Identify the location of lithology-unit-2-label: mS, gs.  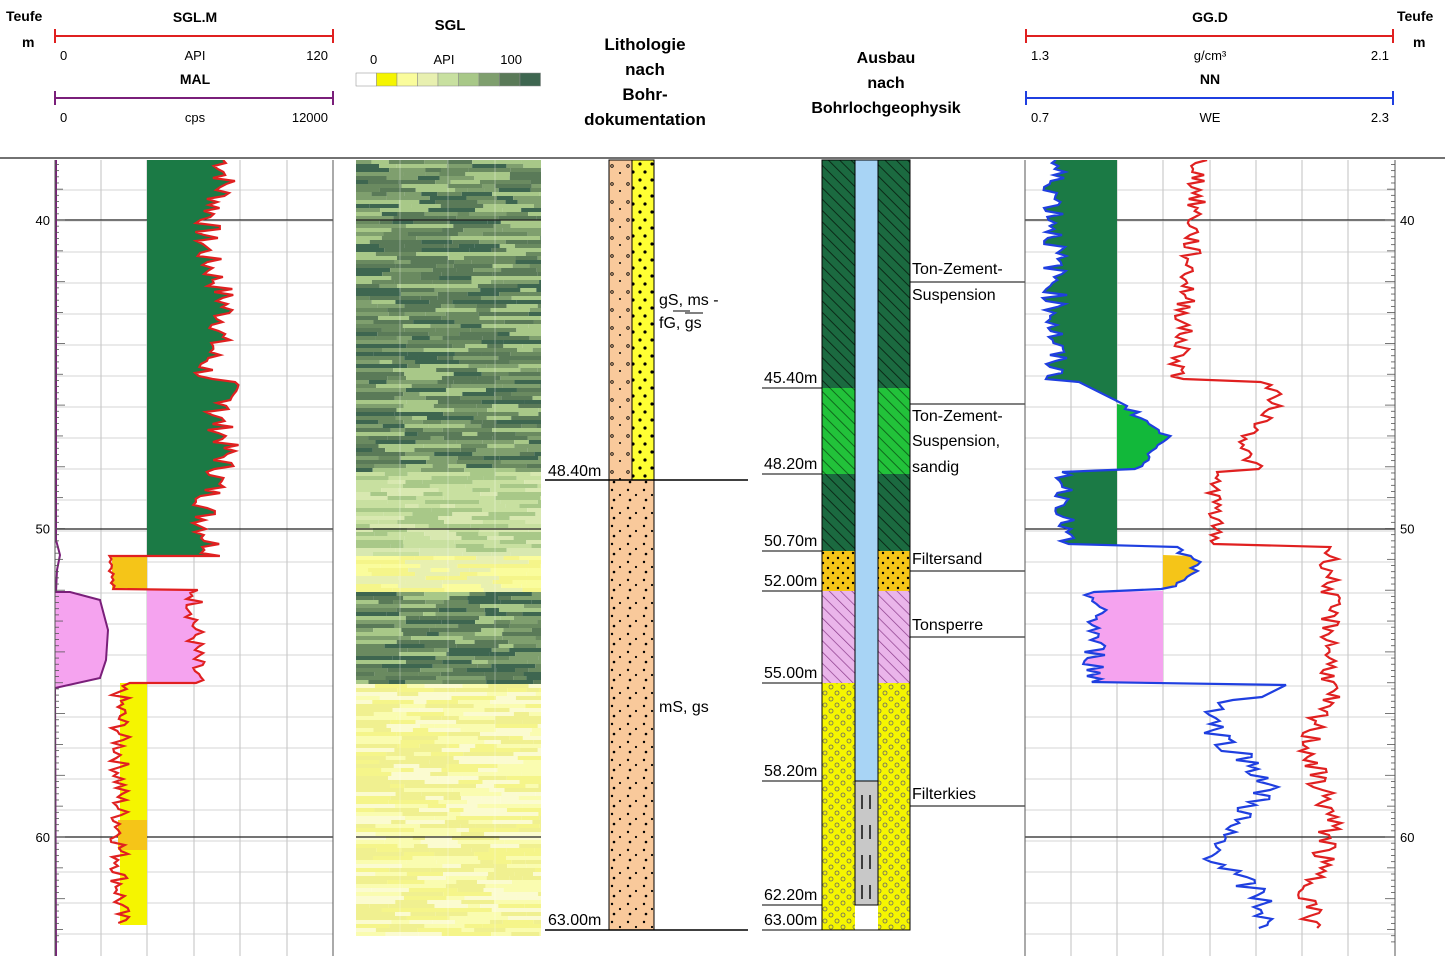
(684, 707).